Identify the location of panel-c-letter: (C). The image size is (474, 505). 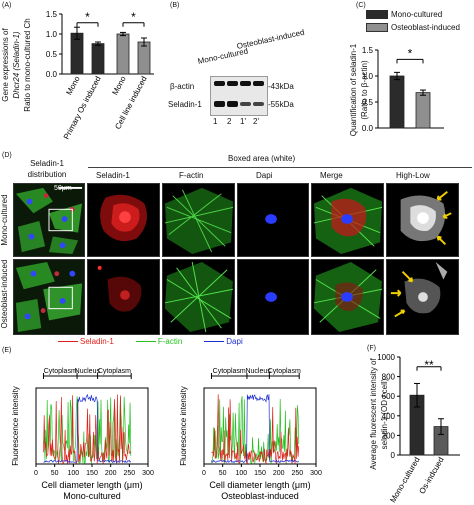
(361, 5).